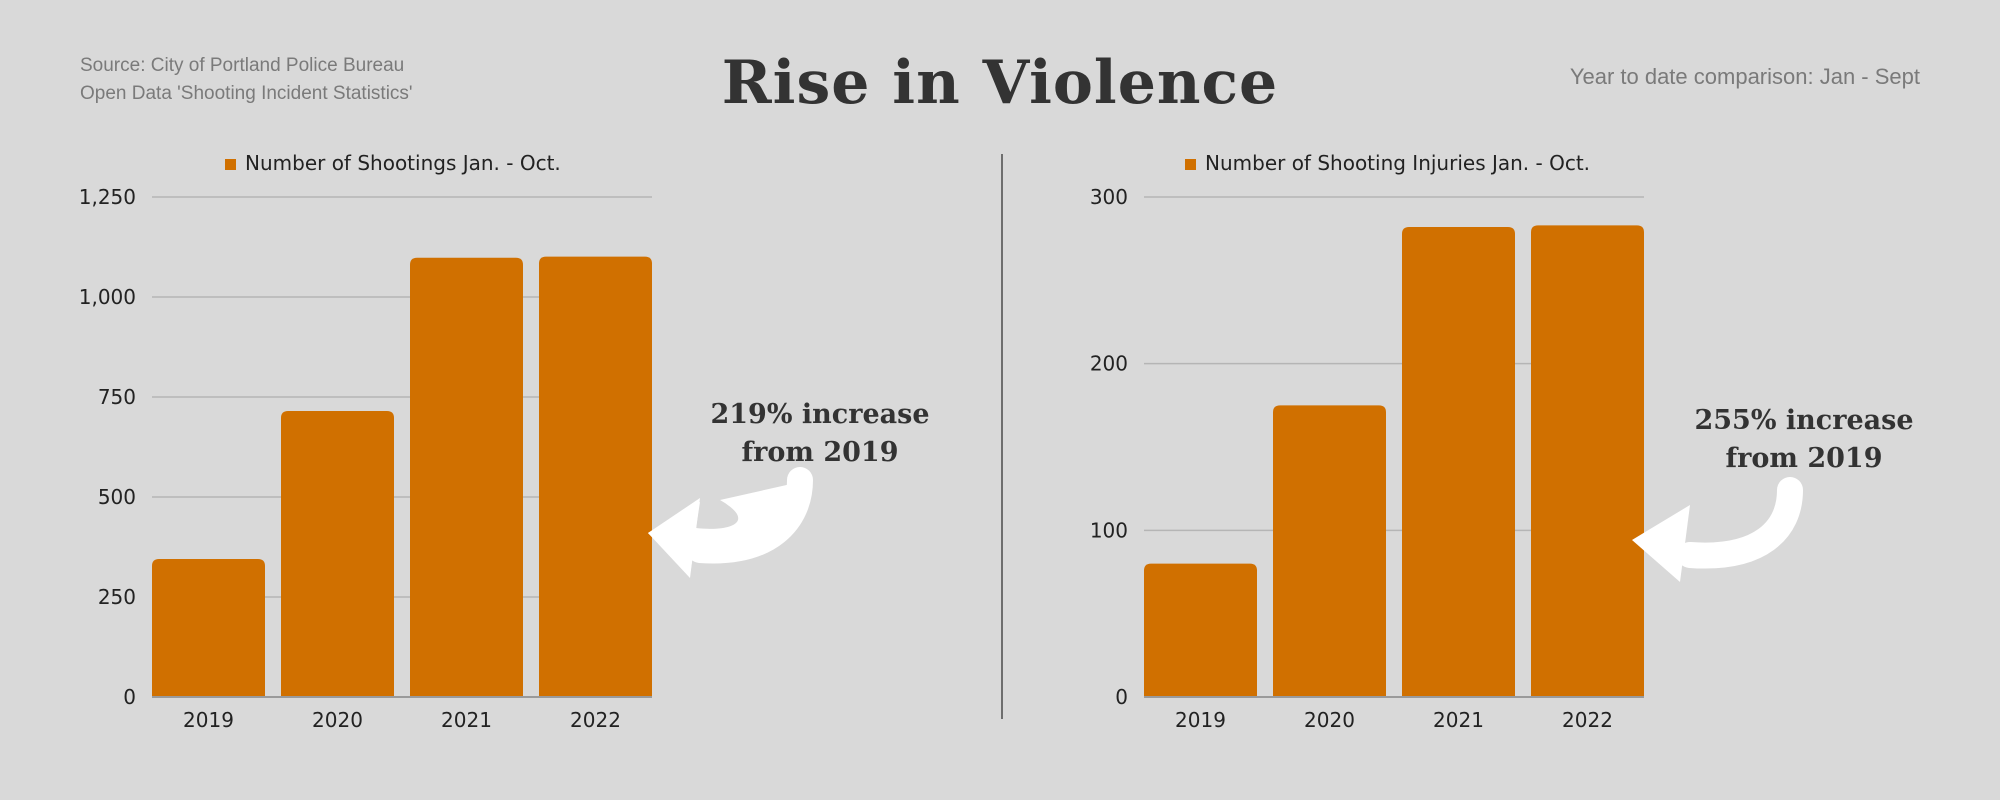  What do you see at coordinates (117, 597) in the screenshot?
I see `shootings-ytick-label: 250` at bounding box center [117, 597].